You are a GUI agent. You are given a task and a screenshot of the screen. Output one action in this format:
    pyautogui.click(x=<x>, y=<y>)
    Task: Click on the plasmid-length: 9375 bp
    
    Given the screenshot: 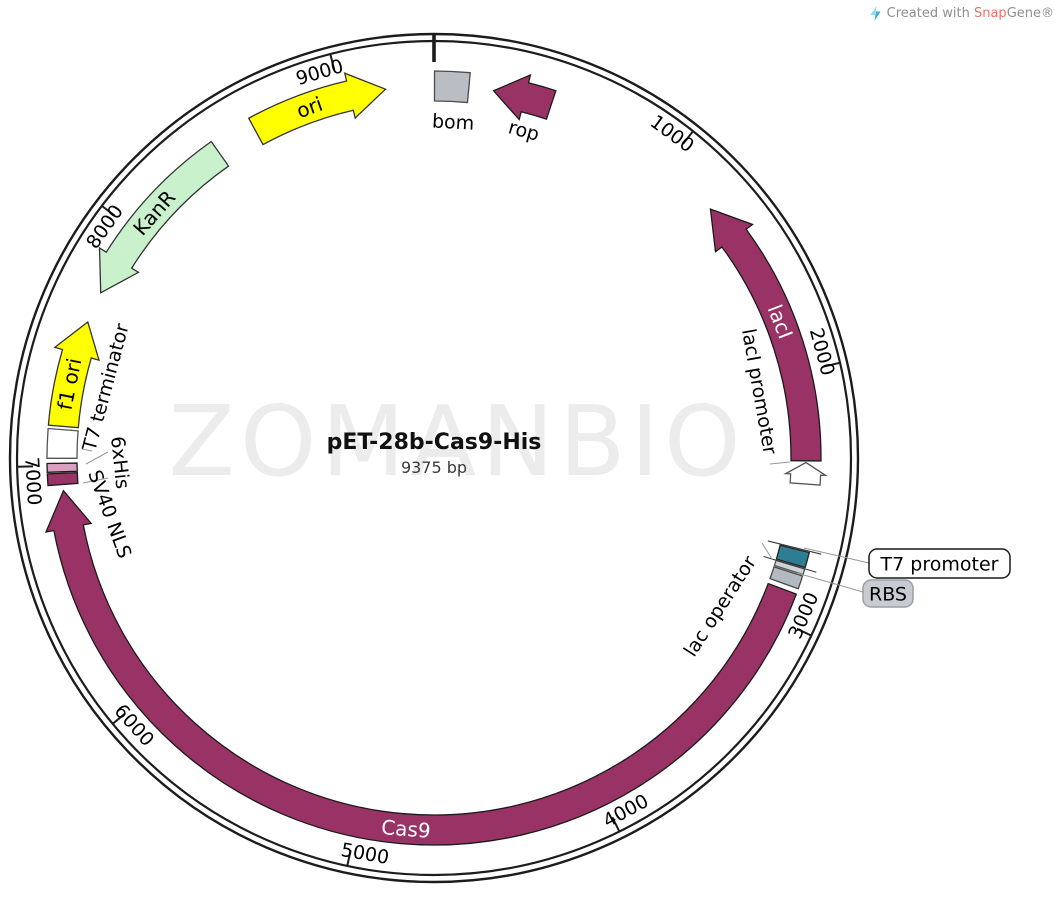 What is the action you would take?
    pyautogui.click(x=434, y=468)
    